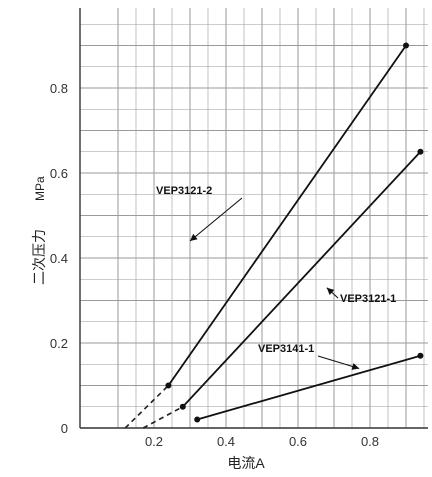 Image resolution: width=432 pixels, height=477 pixels. I want to click on x-tick-label: 0.8, so click(370, 441).